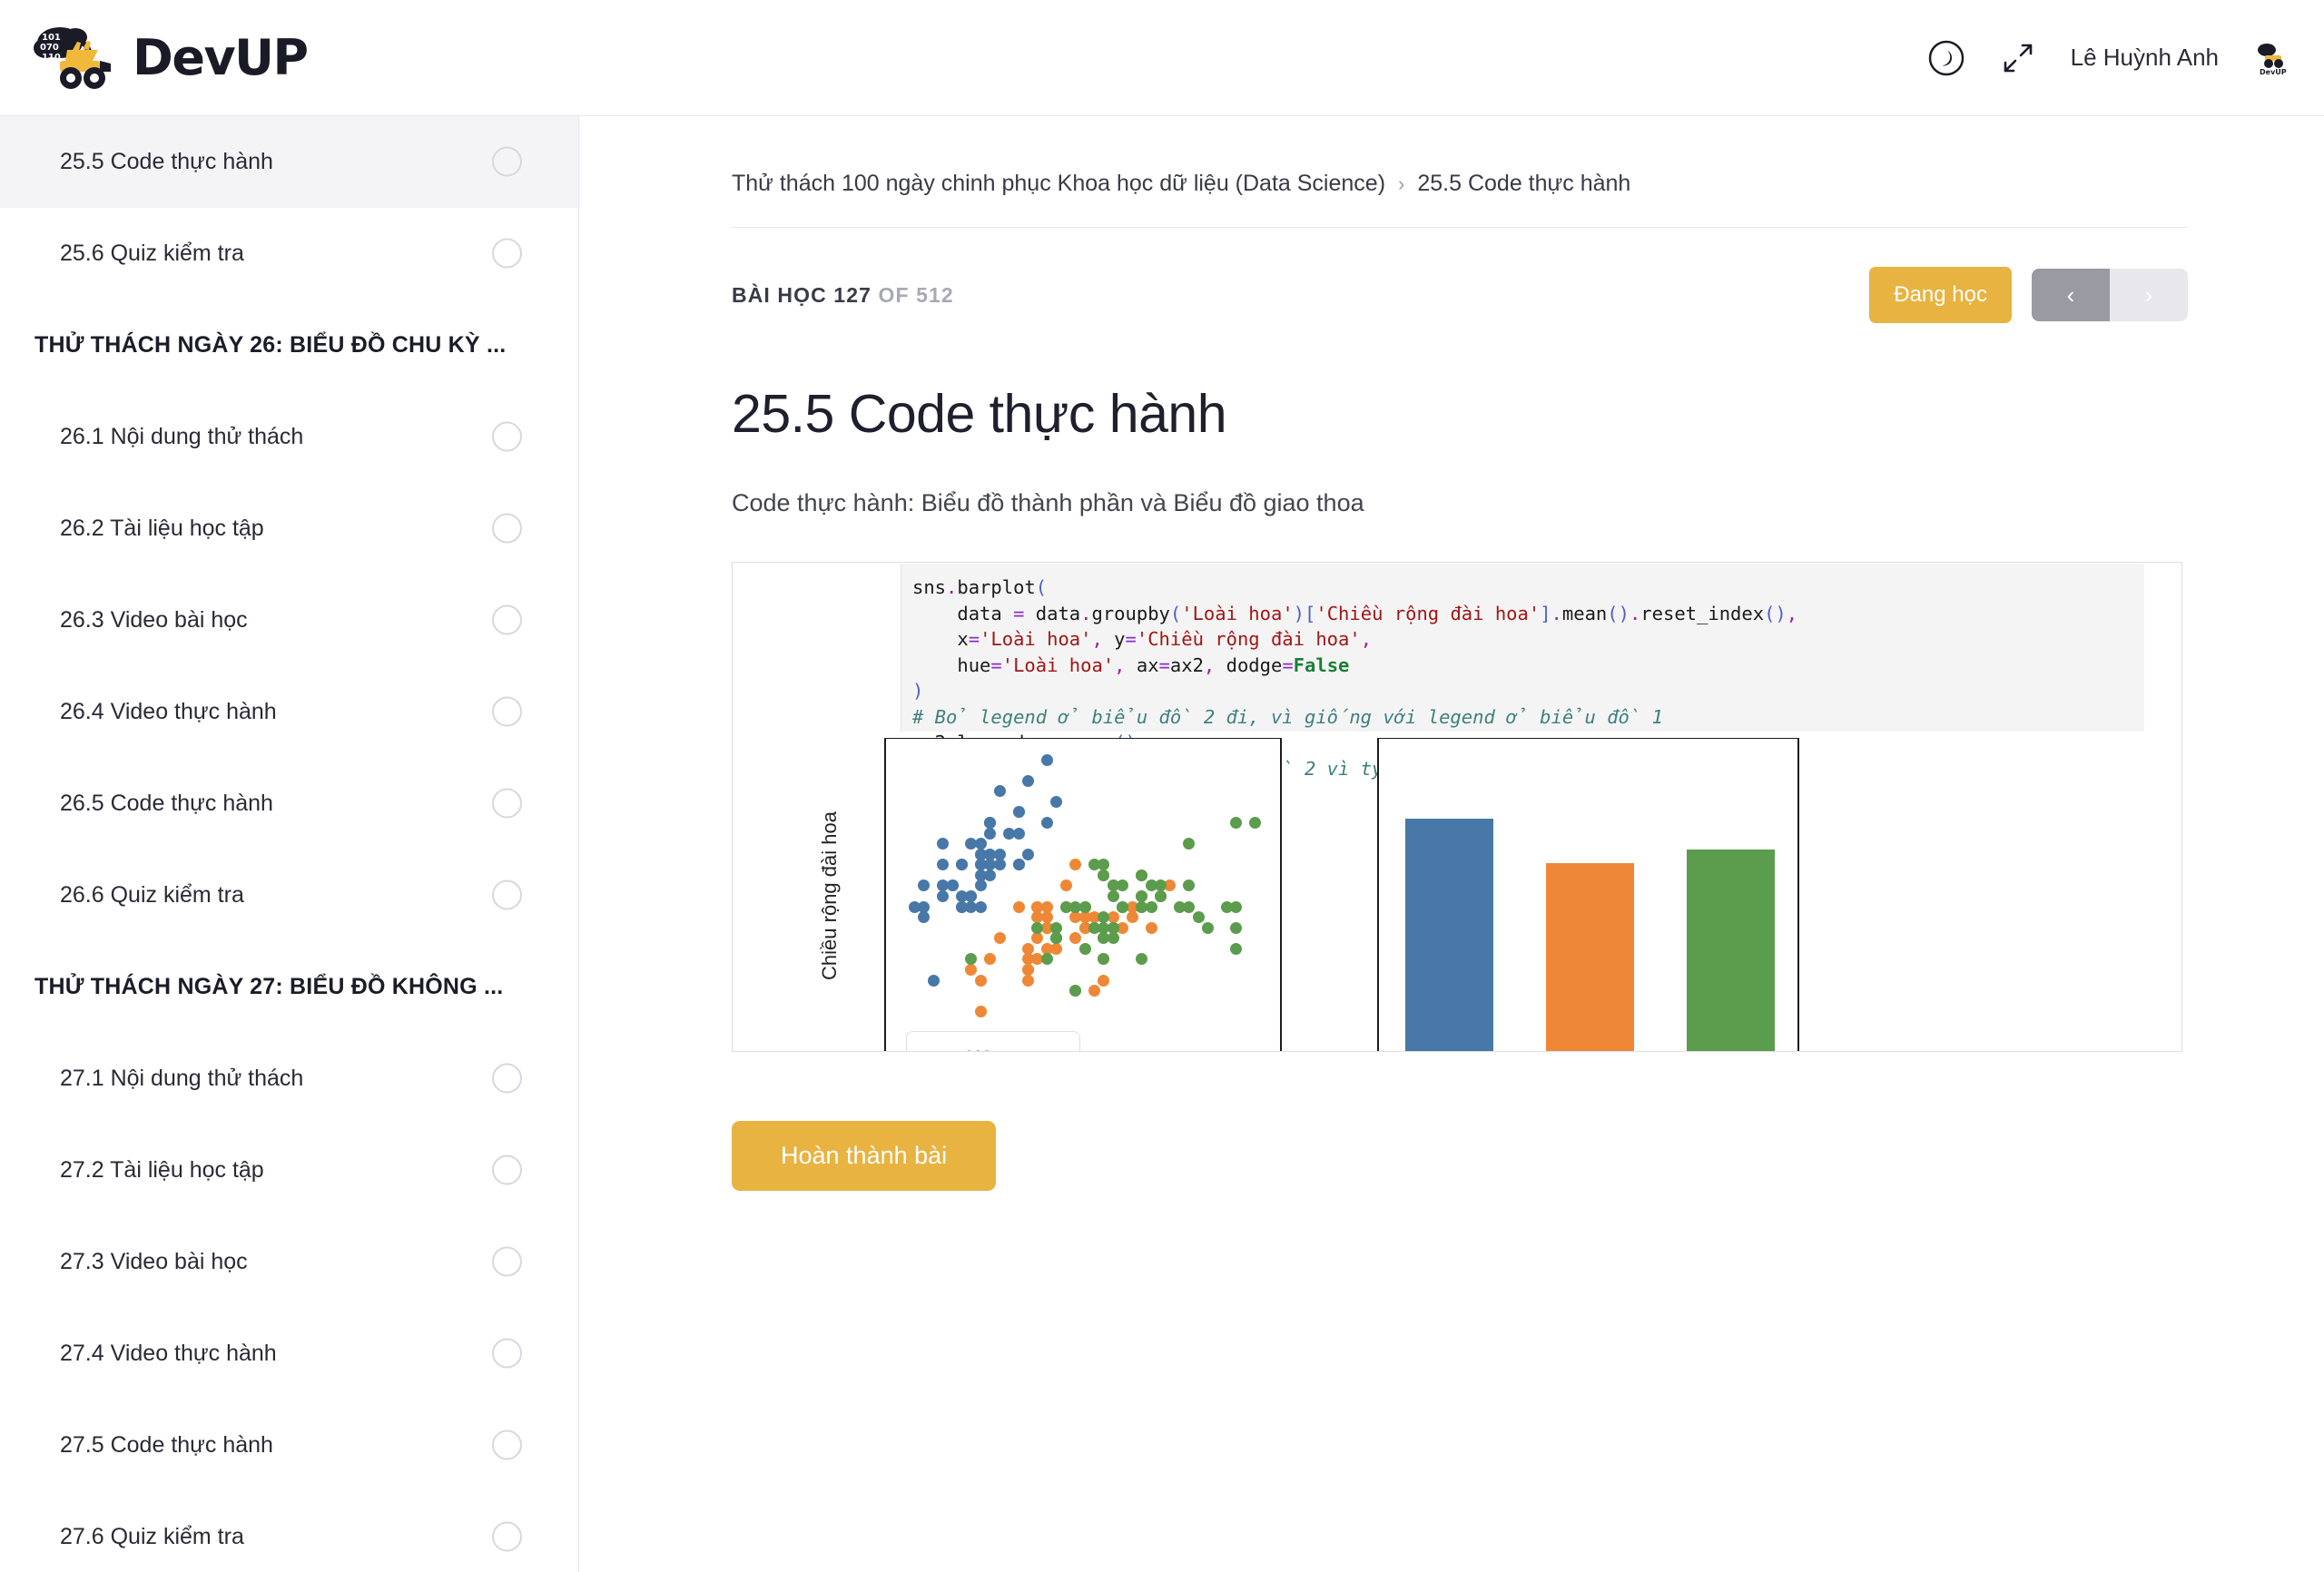 This screenshot has width=2324, height=1572. I want to click on status-badge: Đang học, so click(1940, 295).